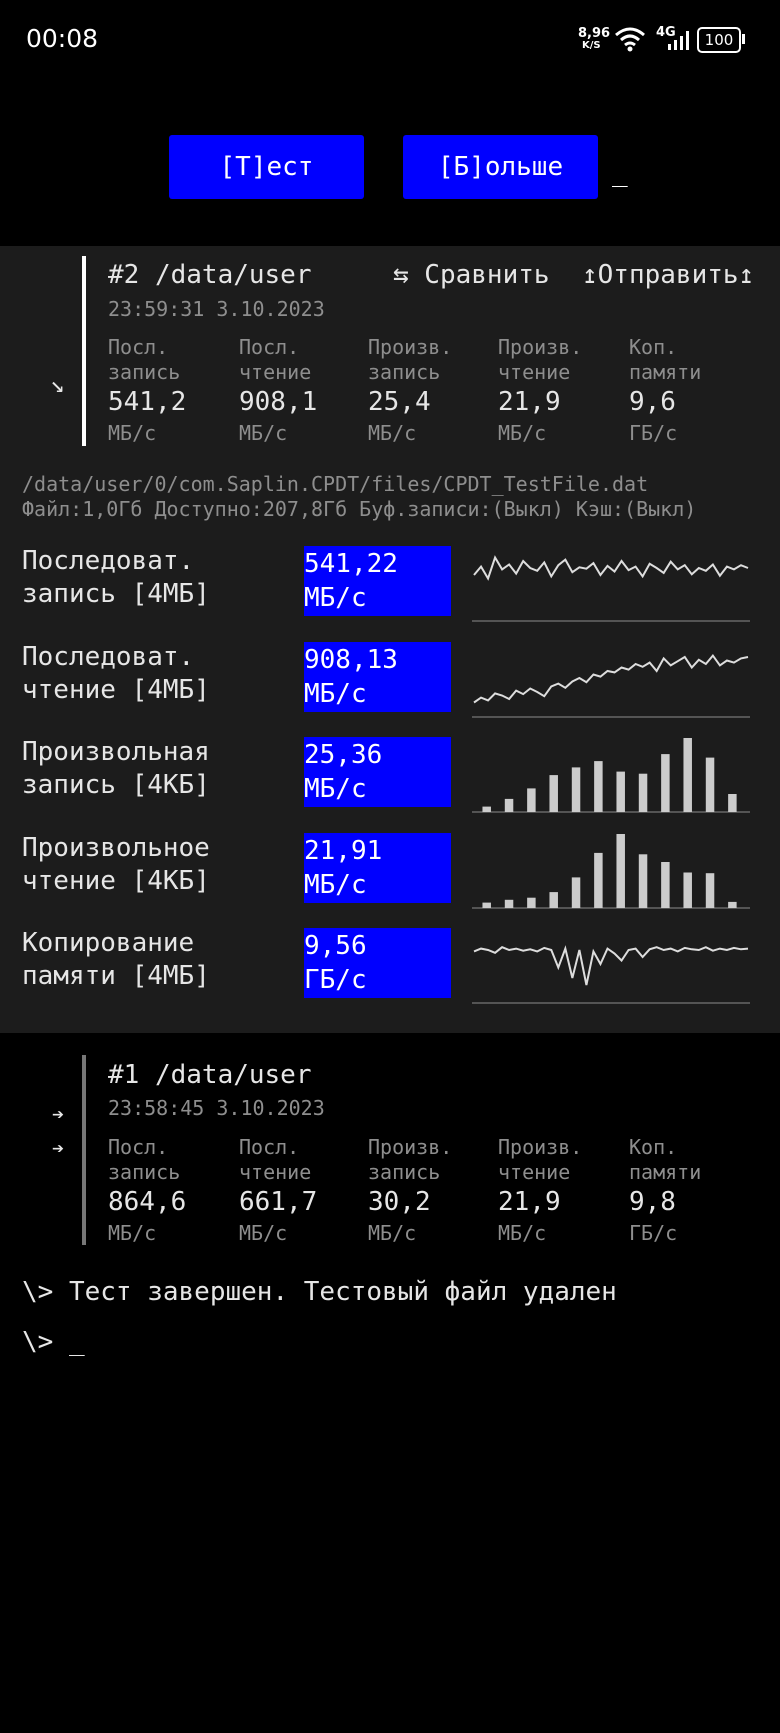  What do you see at coordinates (652, 1202) in the screenshot?
I see `metric-value: 9,8` at bounding box center [652, 1202].